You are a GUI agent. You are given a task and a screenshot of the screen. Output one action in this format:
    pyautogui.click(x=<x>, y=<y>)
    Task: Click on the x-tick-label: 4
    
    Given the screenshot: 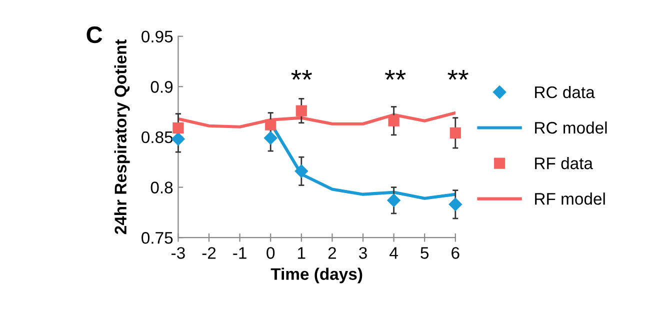 What is the action you would take?
    pyautogui.click(x=394, y=253)
    